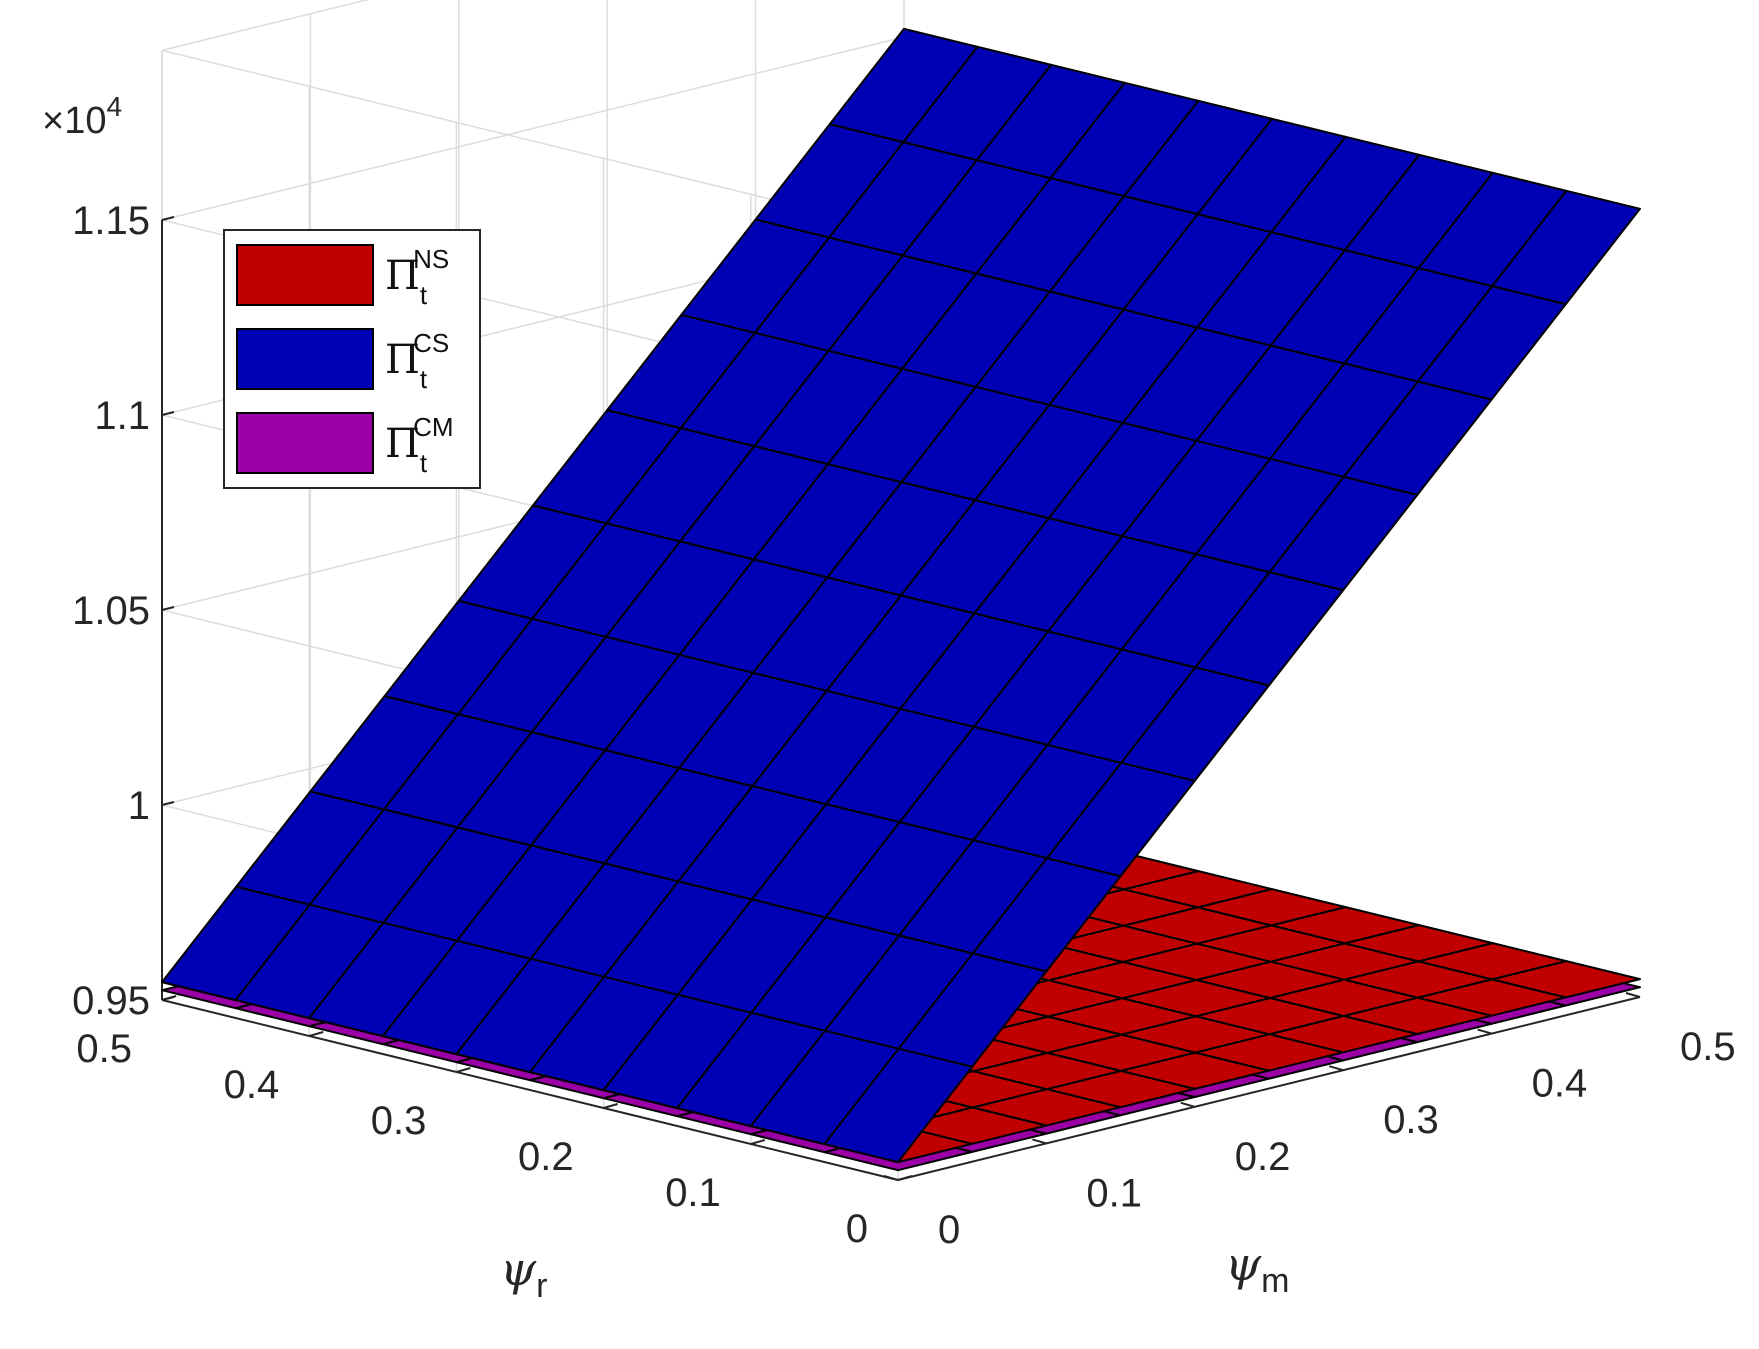  Describe the element at coordinates (417, 361) in the screenshot. I see `legend-label-cs: ΠtCS` at that location.